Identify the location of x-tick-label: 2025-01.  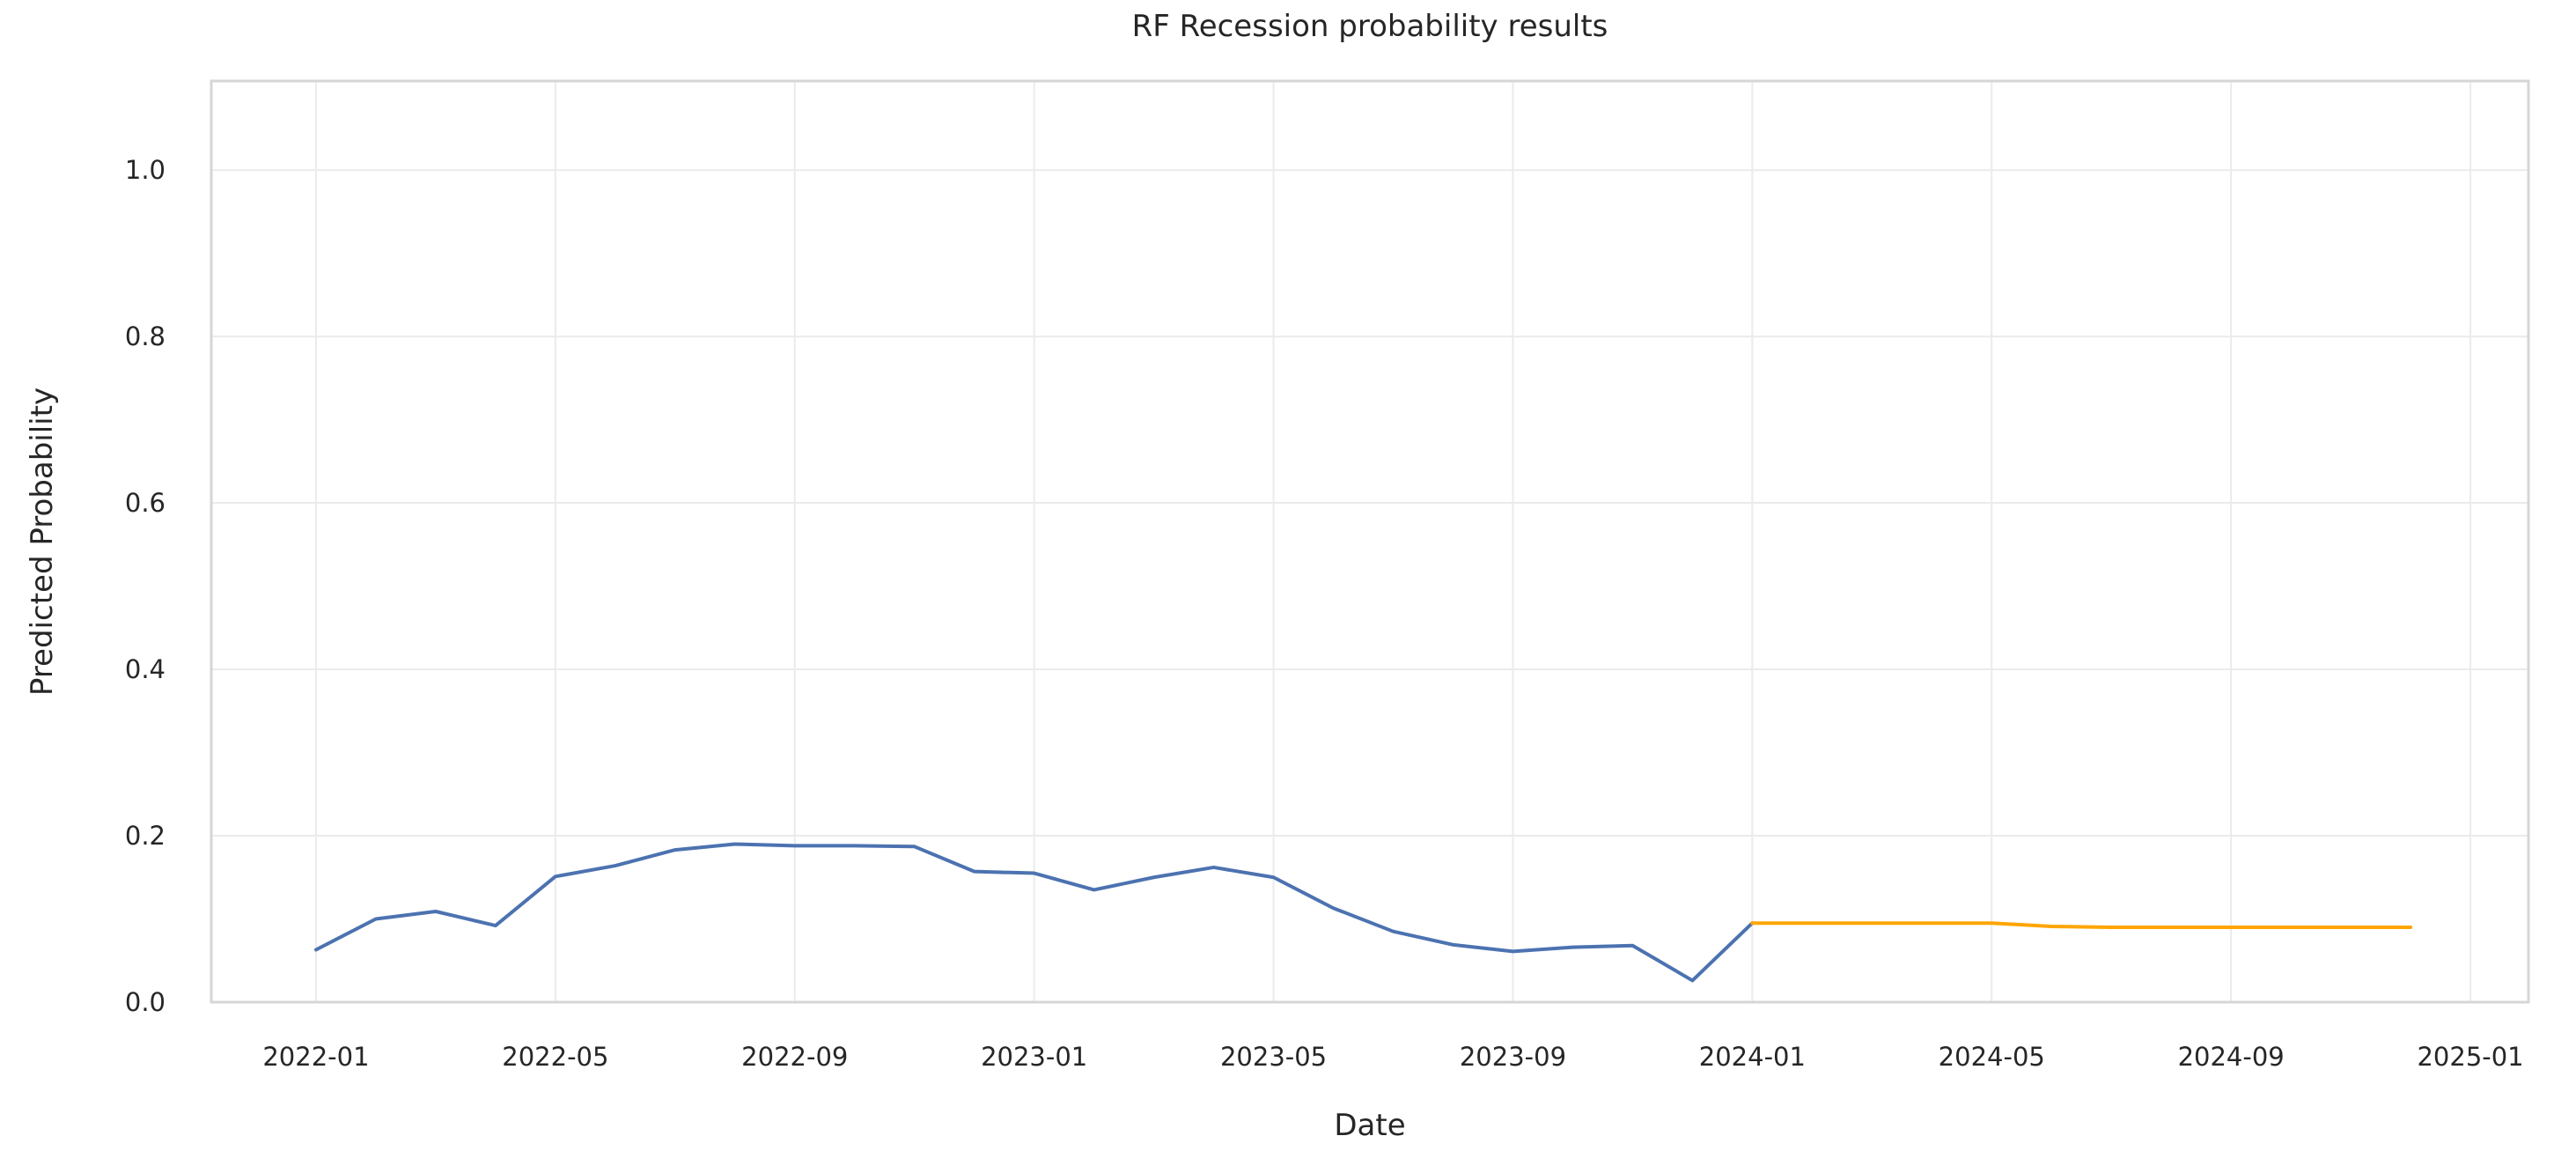
(2470, 1057).